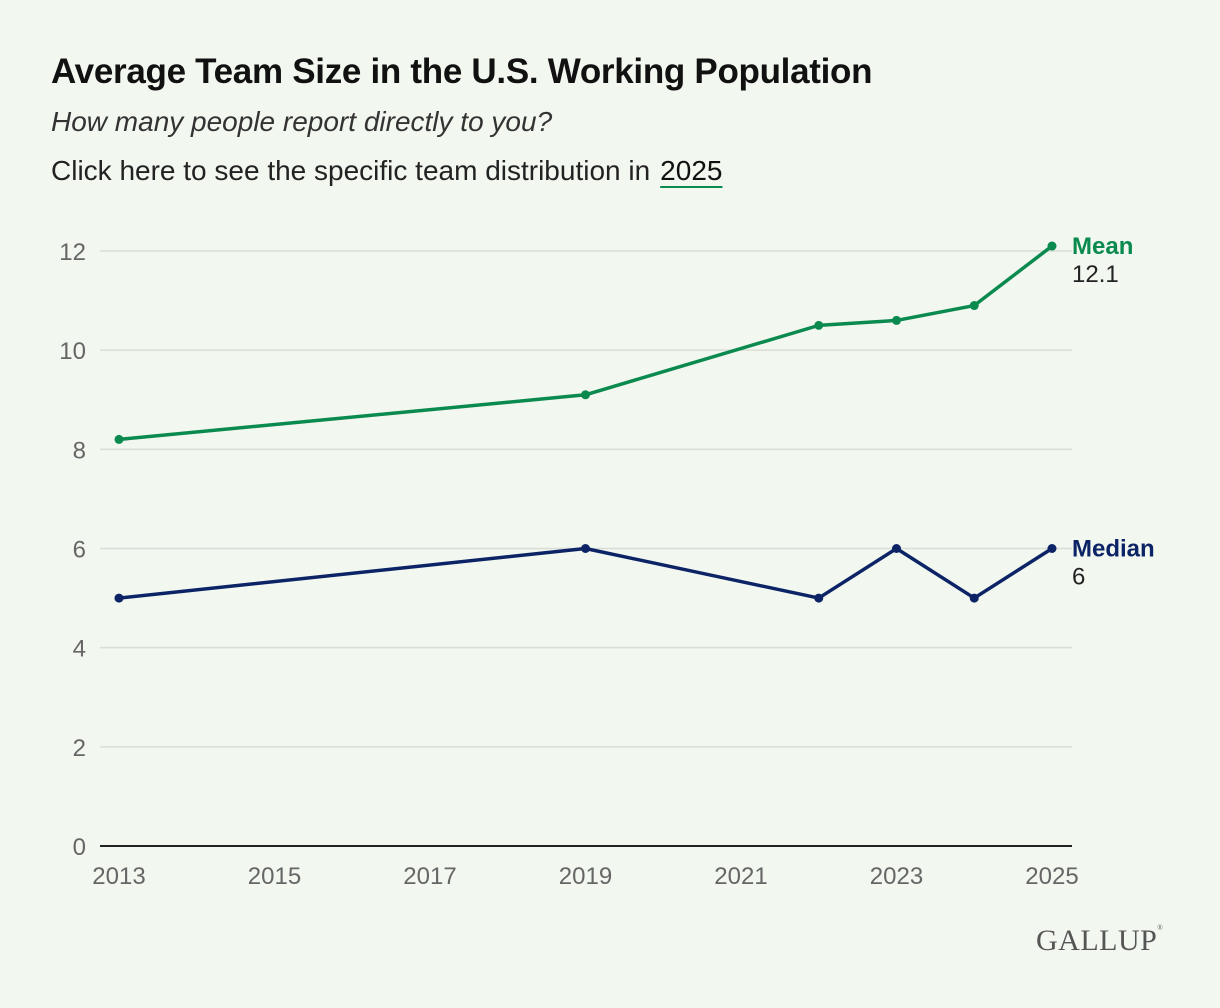  What do you see at coordinates (585, 573) in the screenshot?
I see `series-line-median` at bounding box center [585, 573].